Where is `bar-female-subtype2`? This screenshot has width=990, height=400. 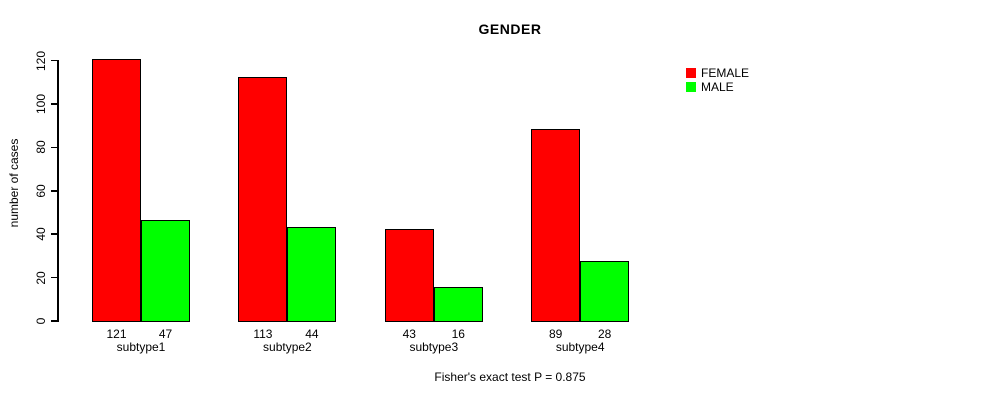
bar-female-subtype2 is located at coordinates (263, 199).